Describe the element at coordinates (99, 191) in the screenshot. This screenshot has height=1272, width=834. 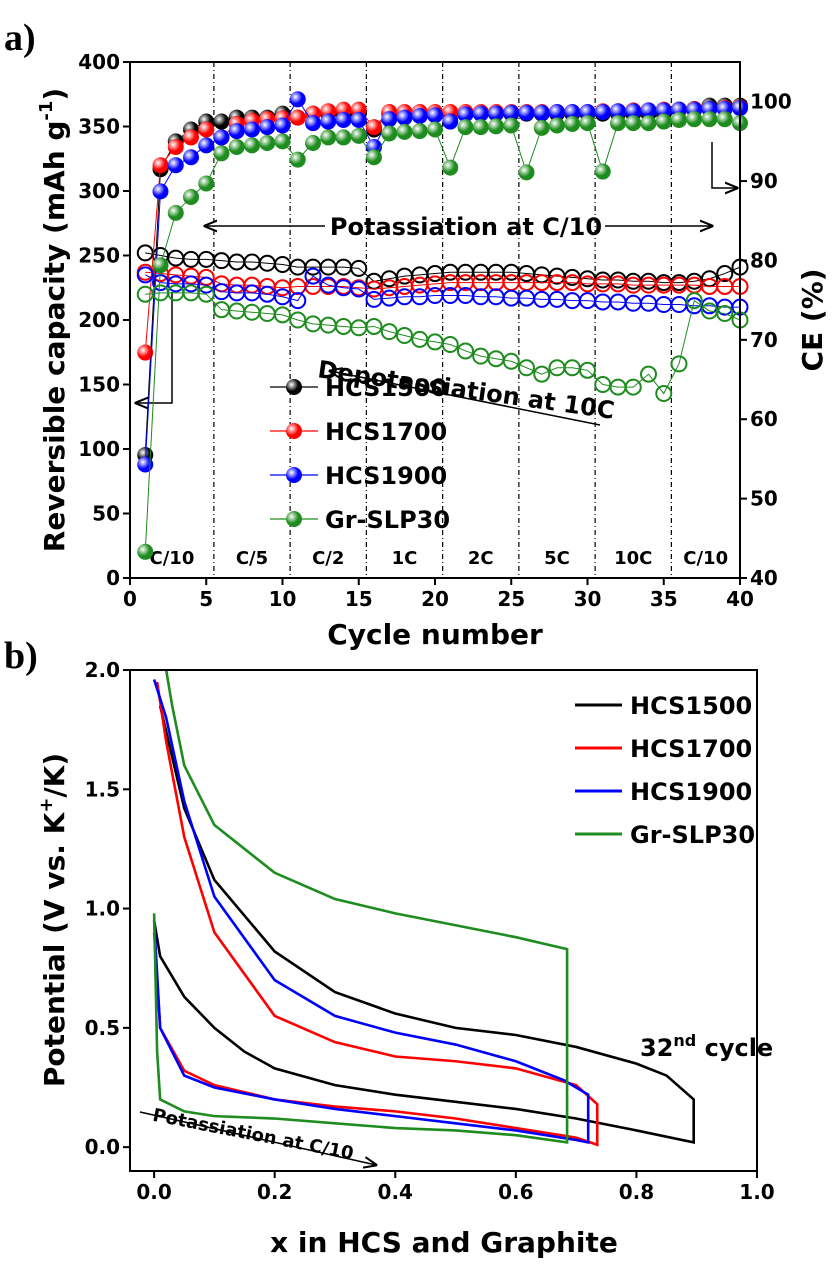
I see `y-tick-label: 300` at that location.